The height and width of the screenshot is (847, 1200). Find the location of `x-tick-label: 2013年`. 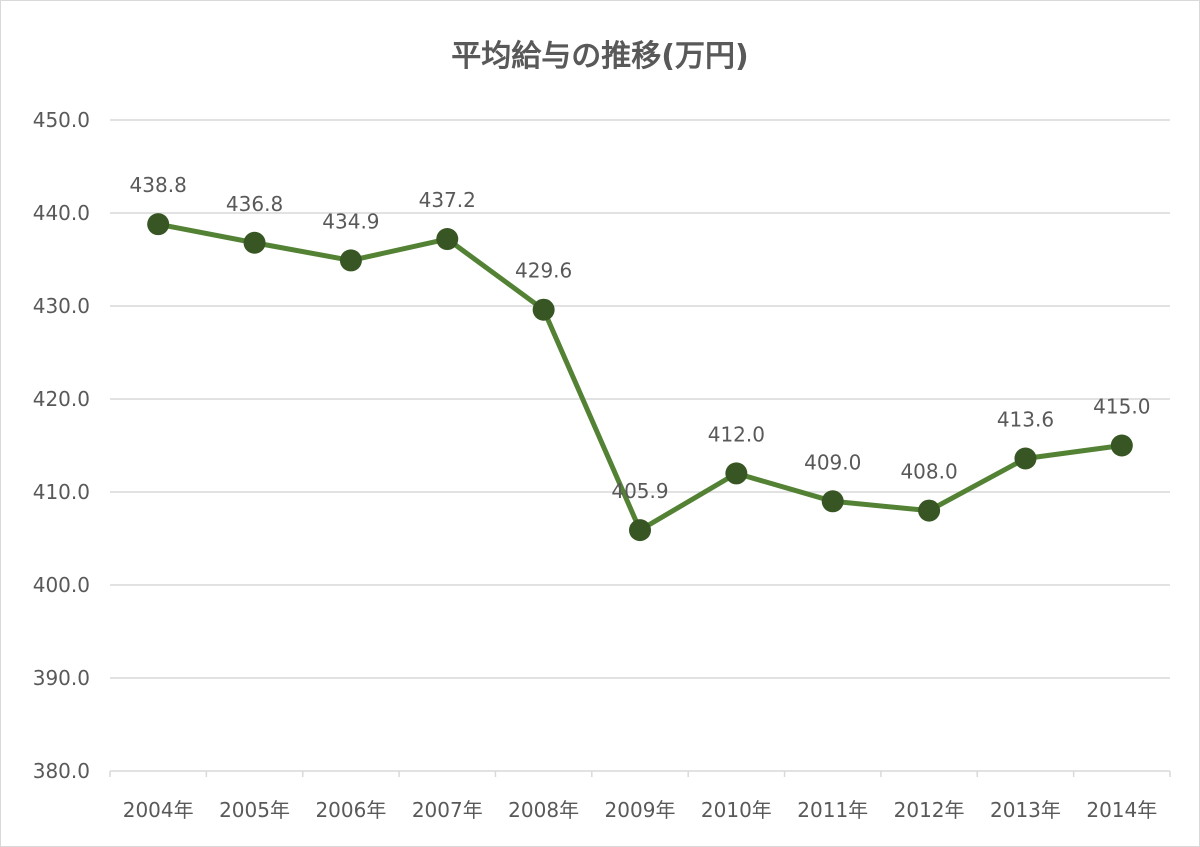

x-tick-label: 2013年 is located at coordinates (1025, 810).